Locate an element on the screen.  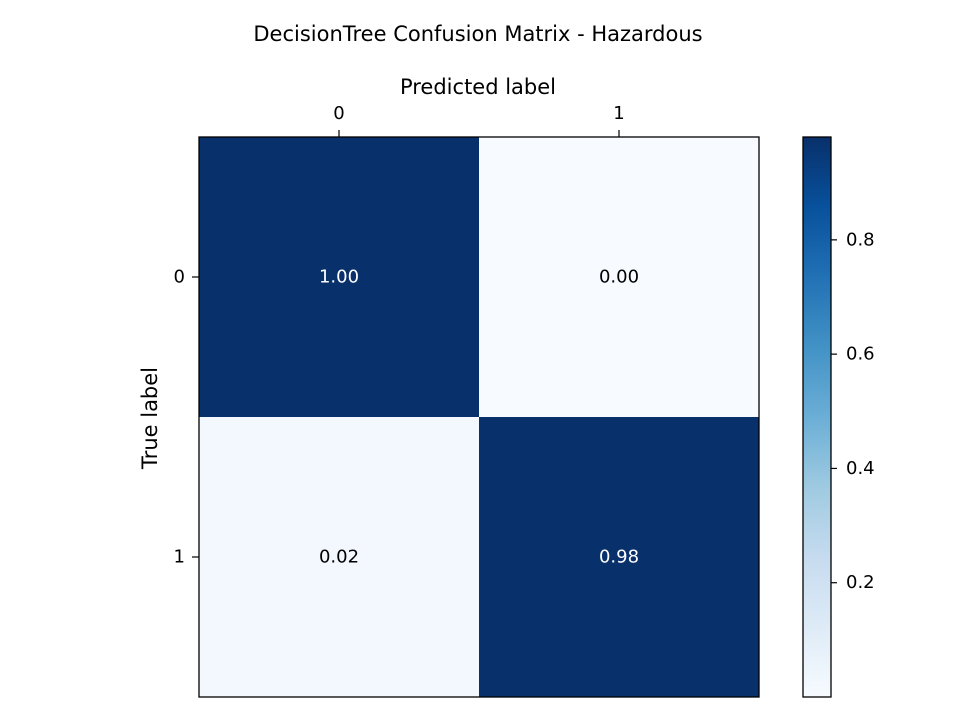
cell-value-label: 0.98 is located at coordinates (619, 557).